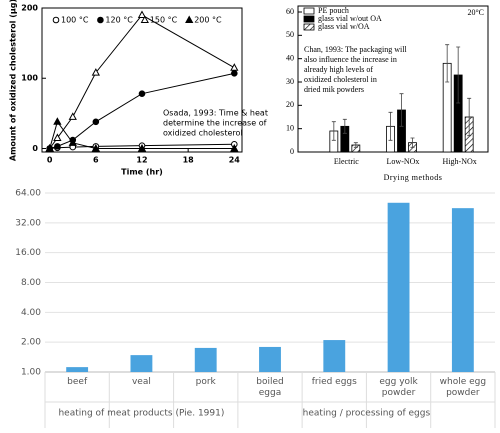 Image resolution: width=500 pixels, height=433 pixels. Describe the element at coordinates (403, 161) in the screenshot. I see `x-tick-label: Low-NOx` at that location.